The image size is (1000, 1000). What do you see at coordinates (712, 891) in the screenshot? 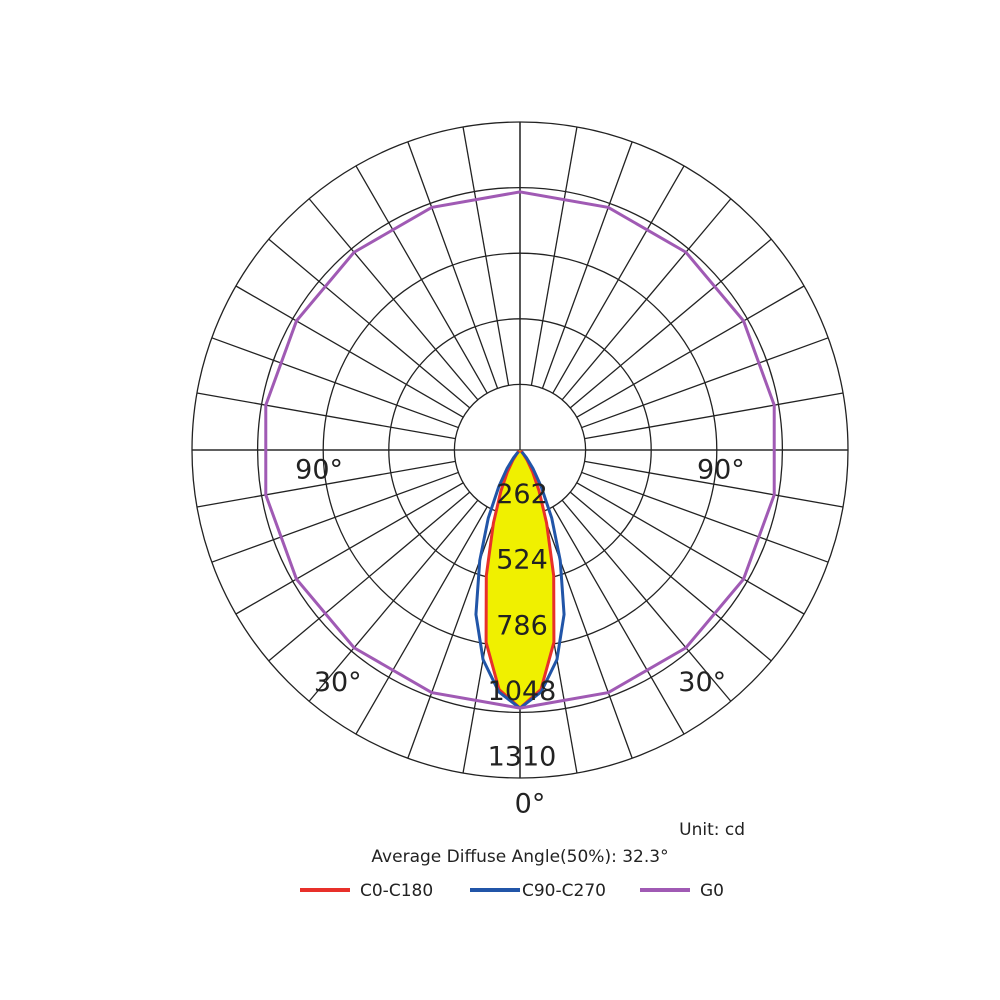
I see `legend-label: G0` at bounding box center [712, 891].